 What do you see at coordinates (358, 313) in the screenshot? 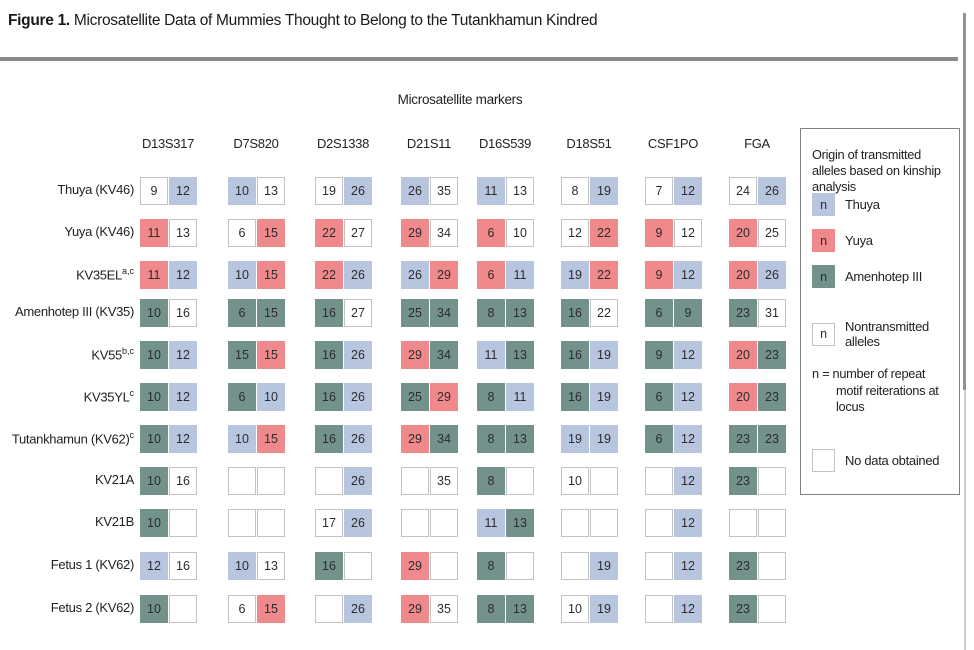
I see `allele-cell: 27` at bounding box center [358, 313].